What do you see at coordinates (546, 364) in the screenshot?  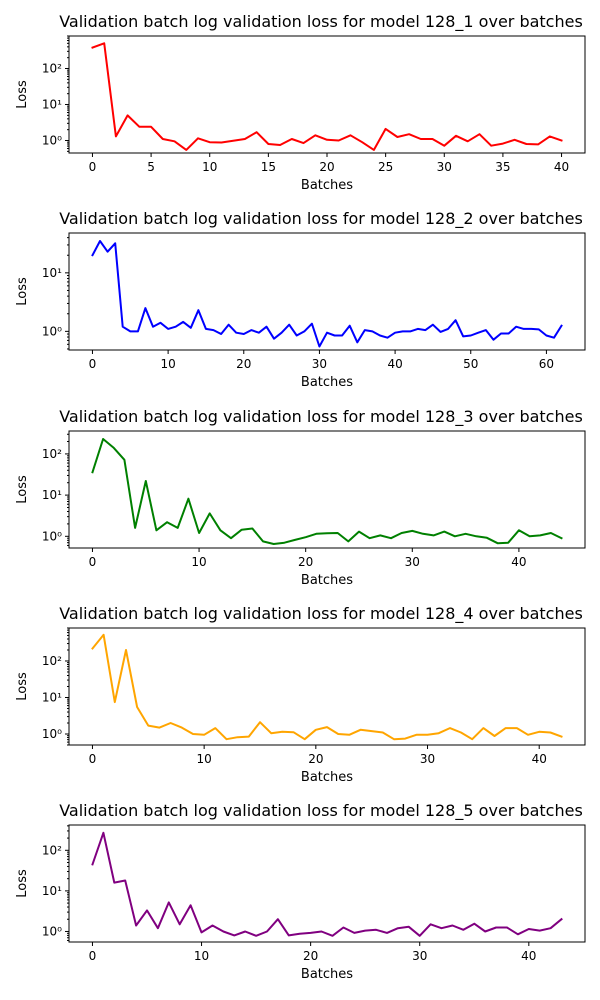 I see `x-tick-label: 60` at bounding box center [546, 364].